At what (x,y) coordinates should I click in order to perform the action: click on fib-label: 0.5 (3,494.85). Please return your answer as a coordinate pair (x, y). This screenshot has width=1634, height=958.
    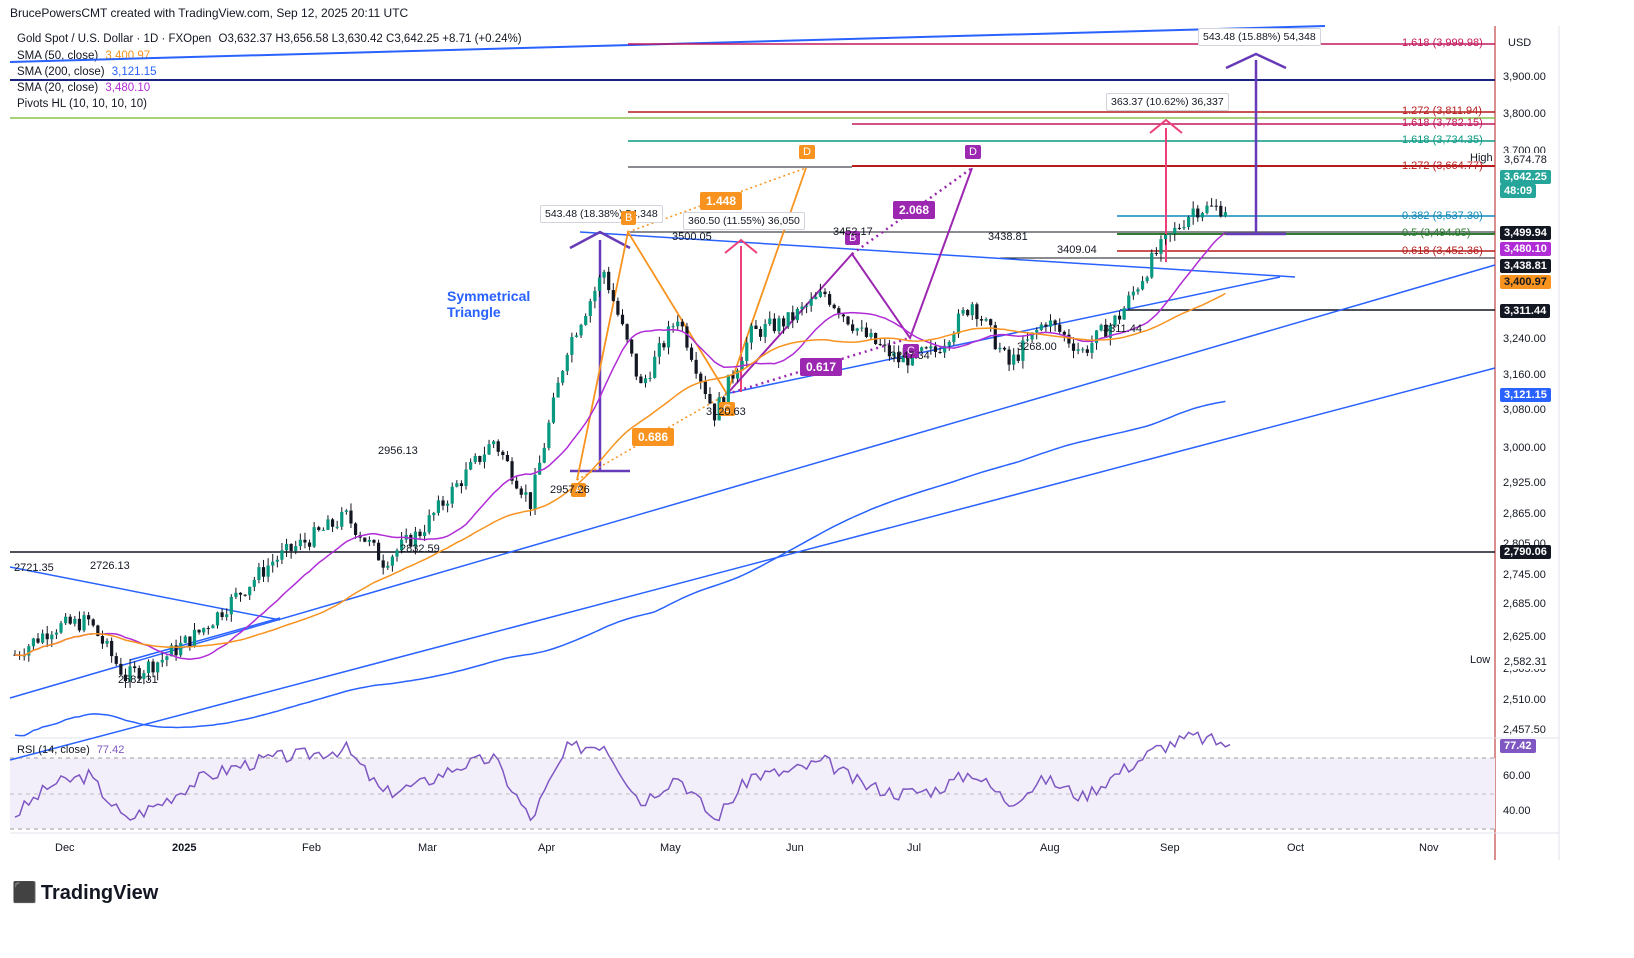
    Looking at the image, I should click on (1436, 233).